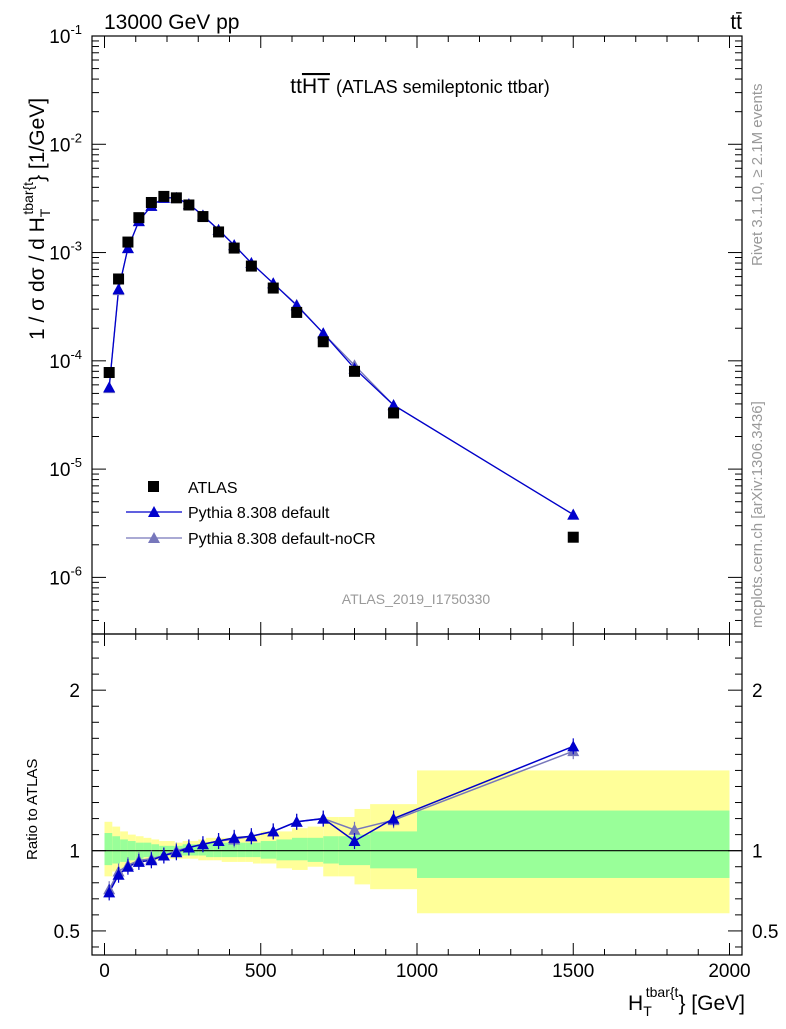 Image resolution: width=786 pixels, height=1029 pixels. I want to click on mcplots-text: mcplots.cern.ch [arXiv:1306.3436], so click(757, 514).